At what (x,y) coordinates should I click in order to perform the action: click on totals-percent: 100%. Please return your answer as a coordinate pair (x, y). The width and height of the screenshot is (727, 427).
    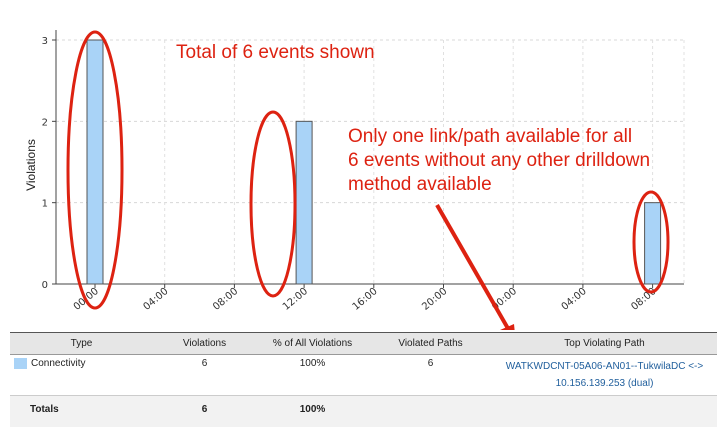
    Looking at the image, I should click on (312, 411).